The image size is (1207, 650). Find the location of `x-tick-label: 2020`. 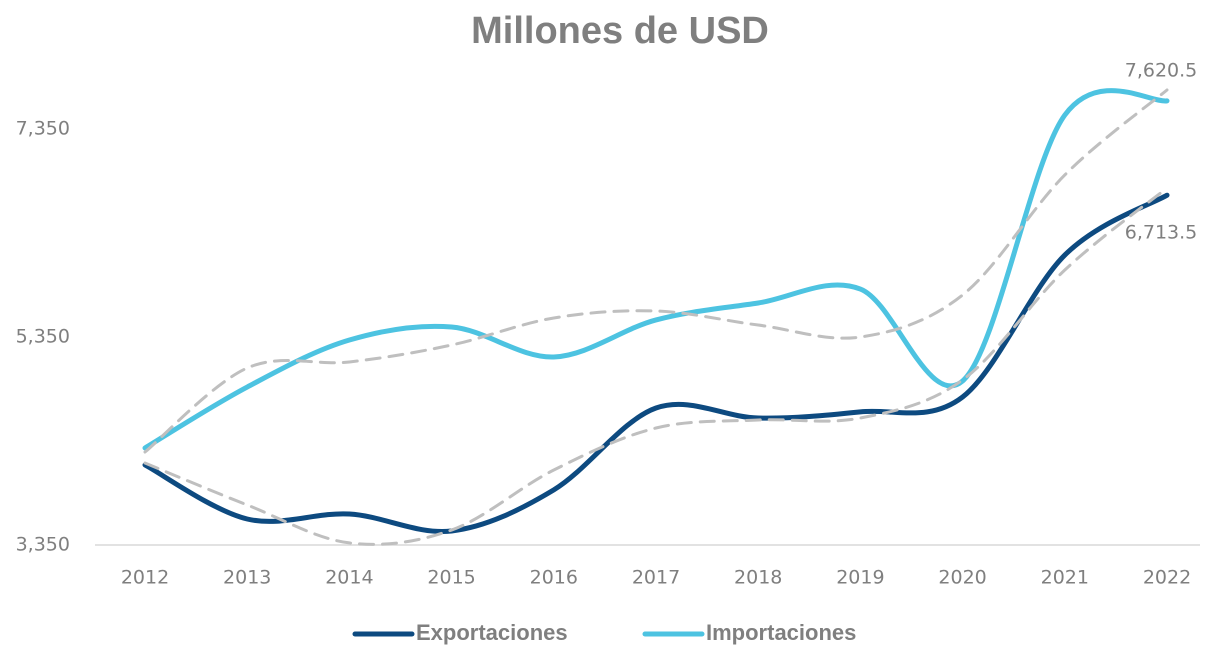

x-tick-label: 2020 is located at coordinates (962, 578).